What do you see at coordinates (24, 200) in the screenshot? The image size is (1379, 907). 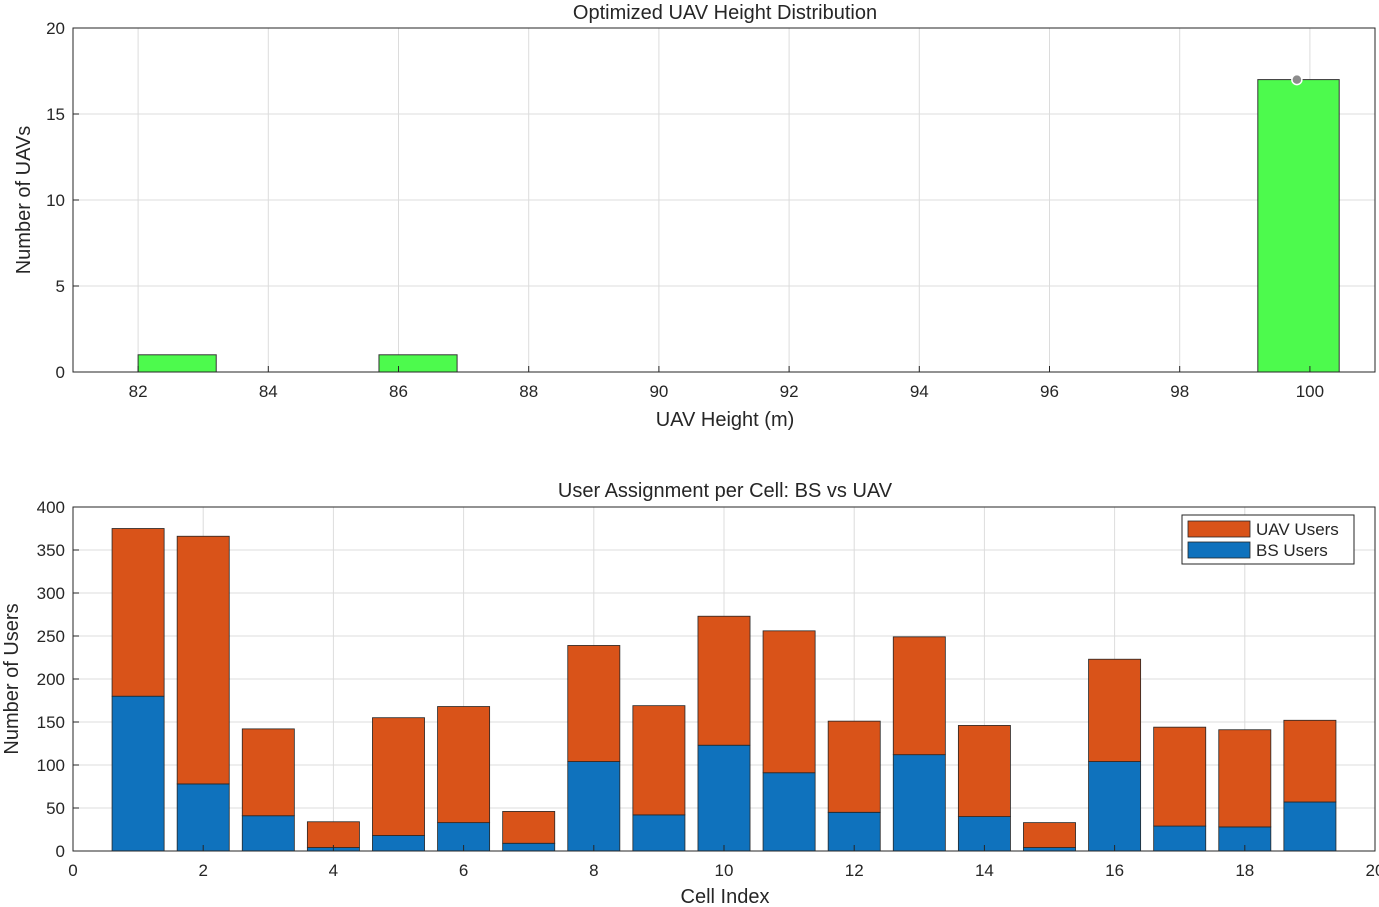 I see `y-axis-label: Number of UAVs` at bounding box center [24, 200].